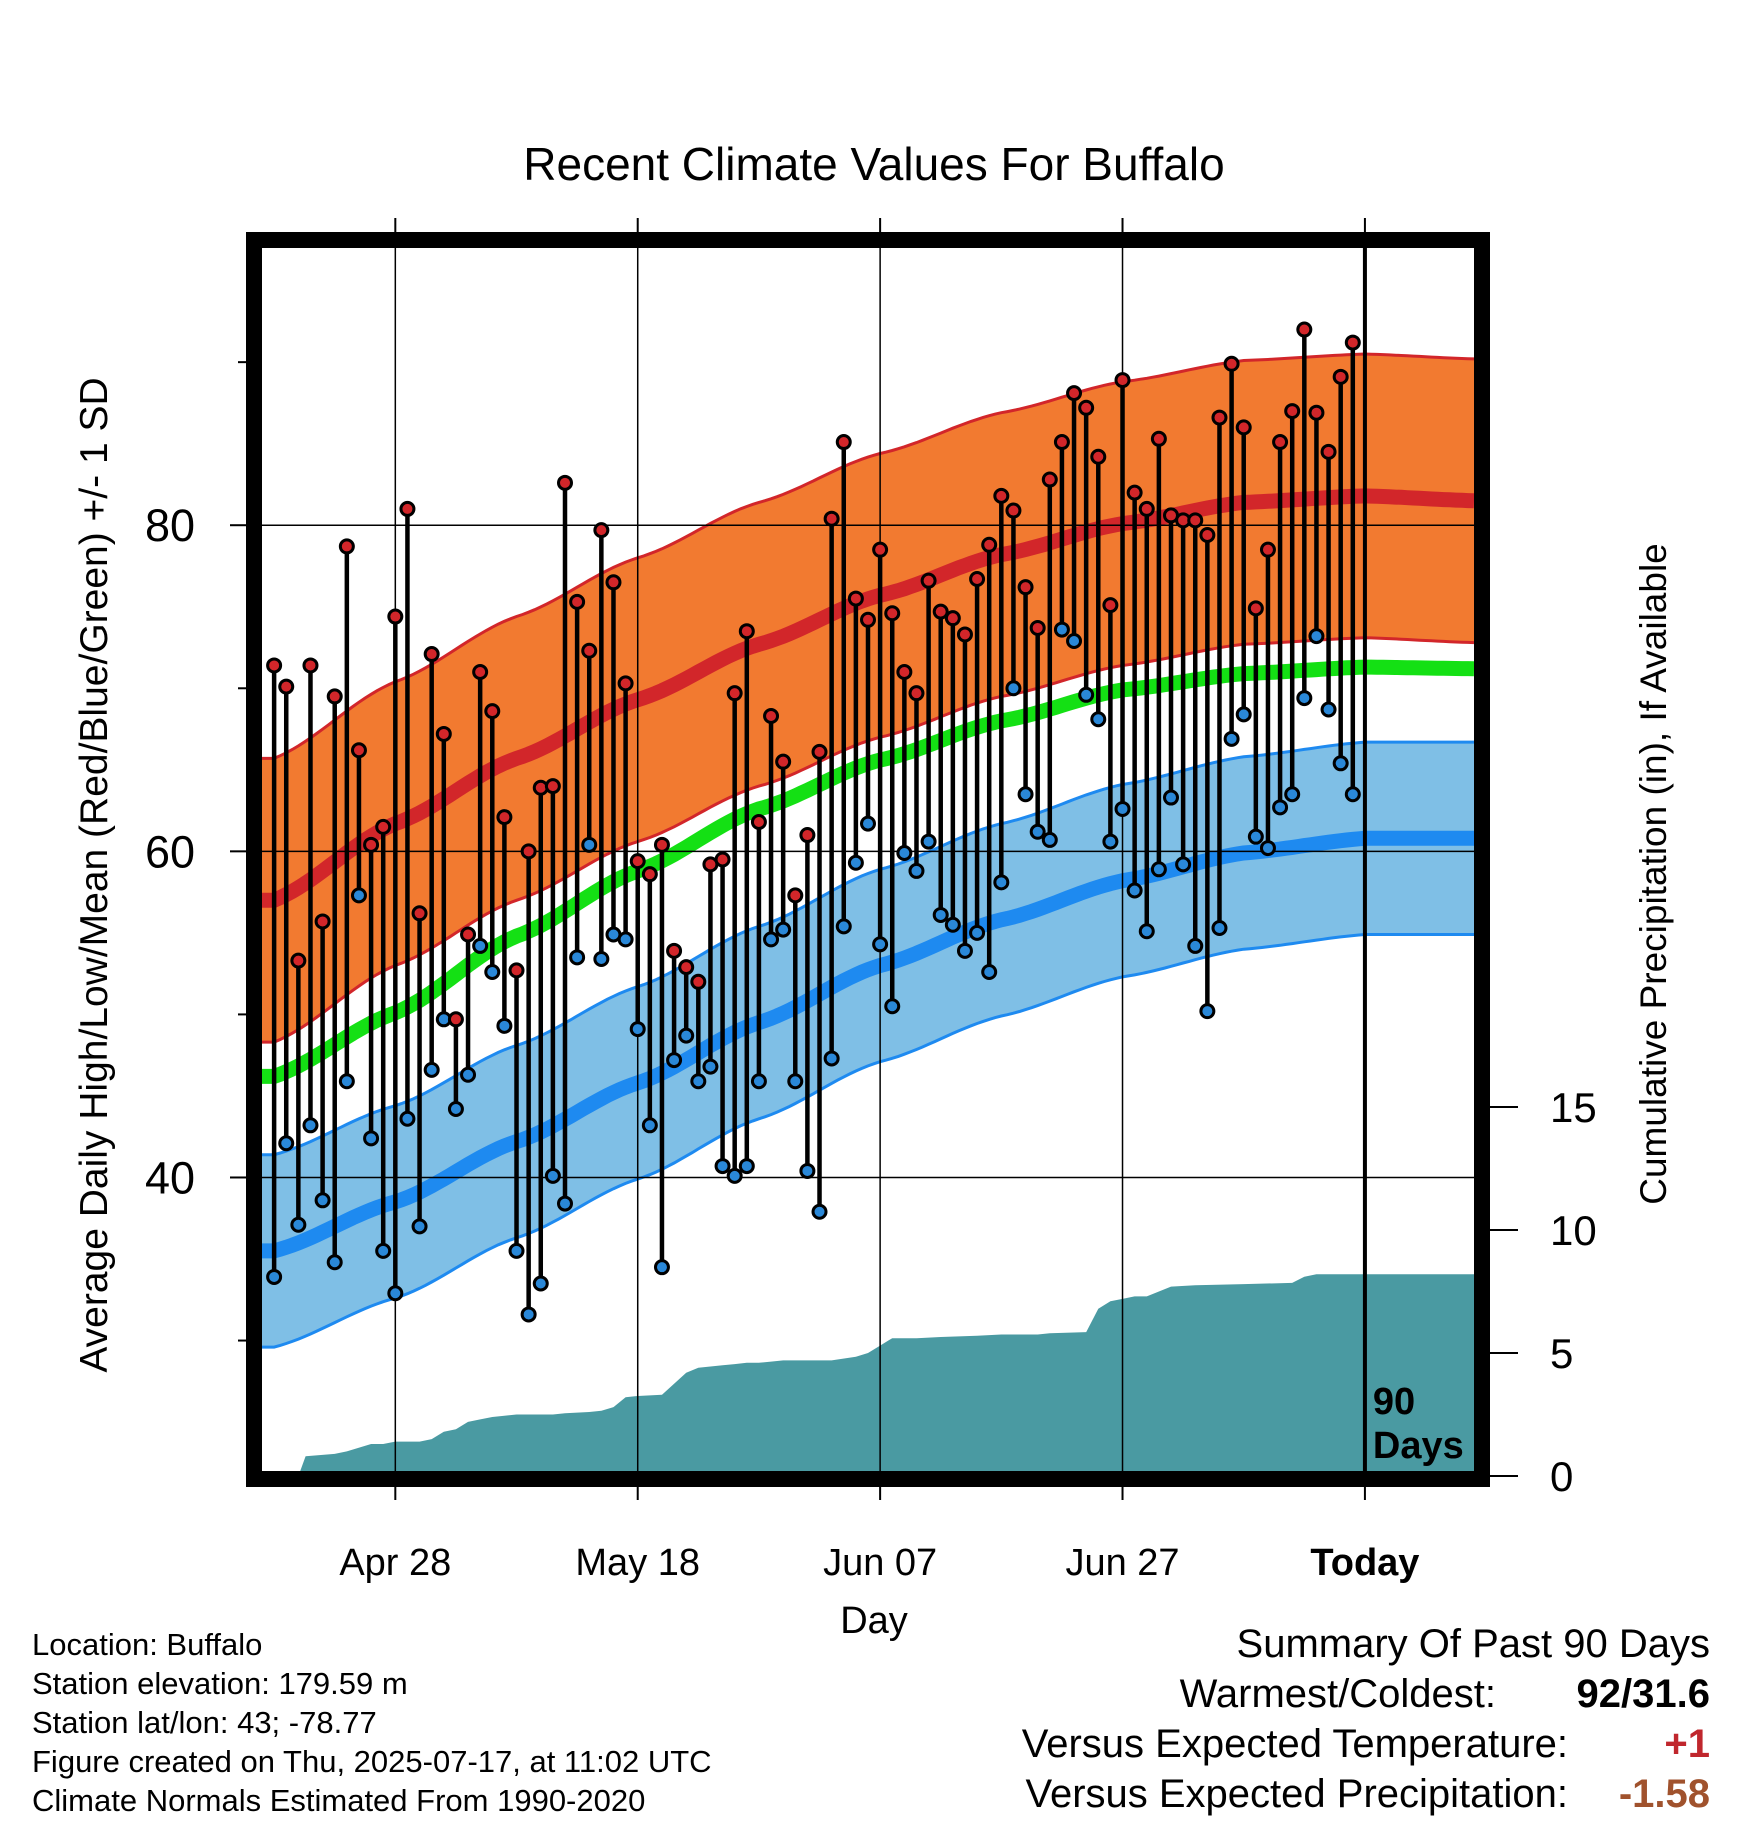 The image size is (1748, 1828). I want to click on footer-elevation: Station elevation: 179.59 m, so click(220, 1683).